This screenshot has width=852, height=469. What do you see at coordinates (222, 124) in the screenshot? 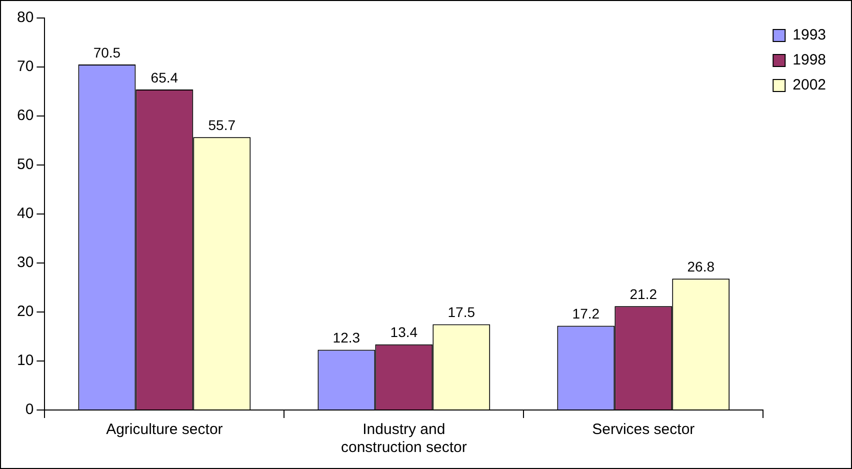
I see `data-label: 55.7` at bounding box center [222, 124].